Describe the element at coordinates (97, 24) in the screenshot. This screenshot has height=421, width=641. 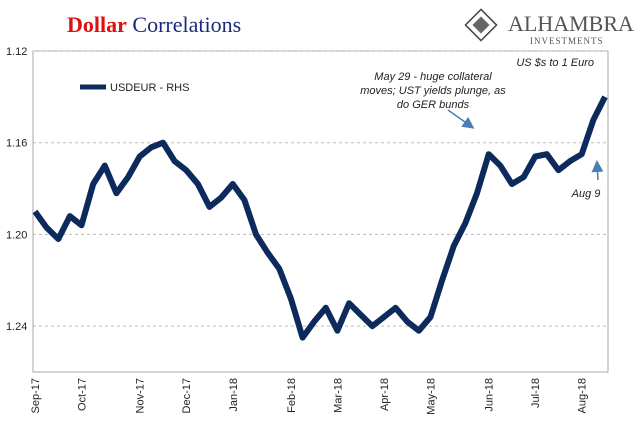
I see `title-part: Dollar` at that location.